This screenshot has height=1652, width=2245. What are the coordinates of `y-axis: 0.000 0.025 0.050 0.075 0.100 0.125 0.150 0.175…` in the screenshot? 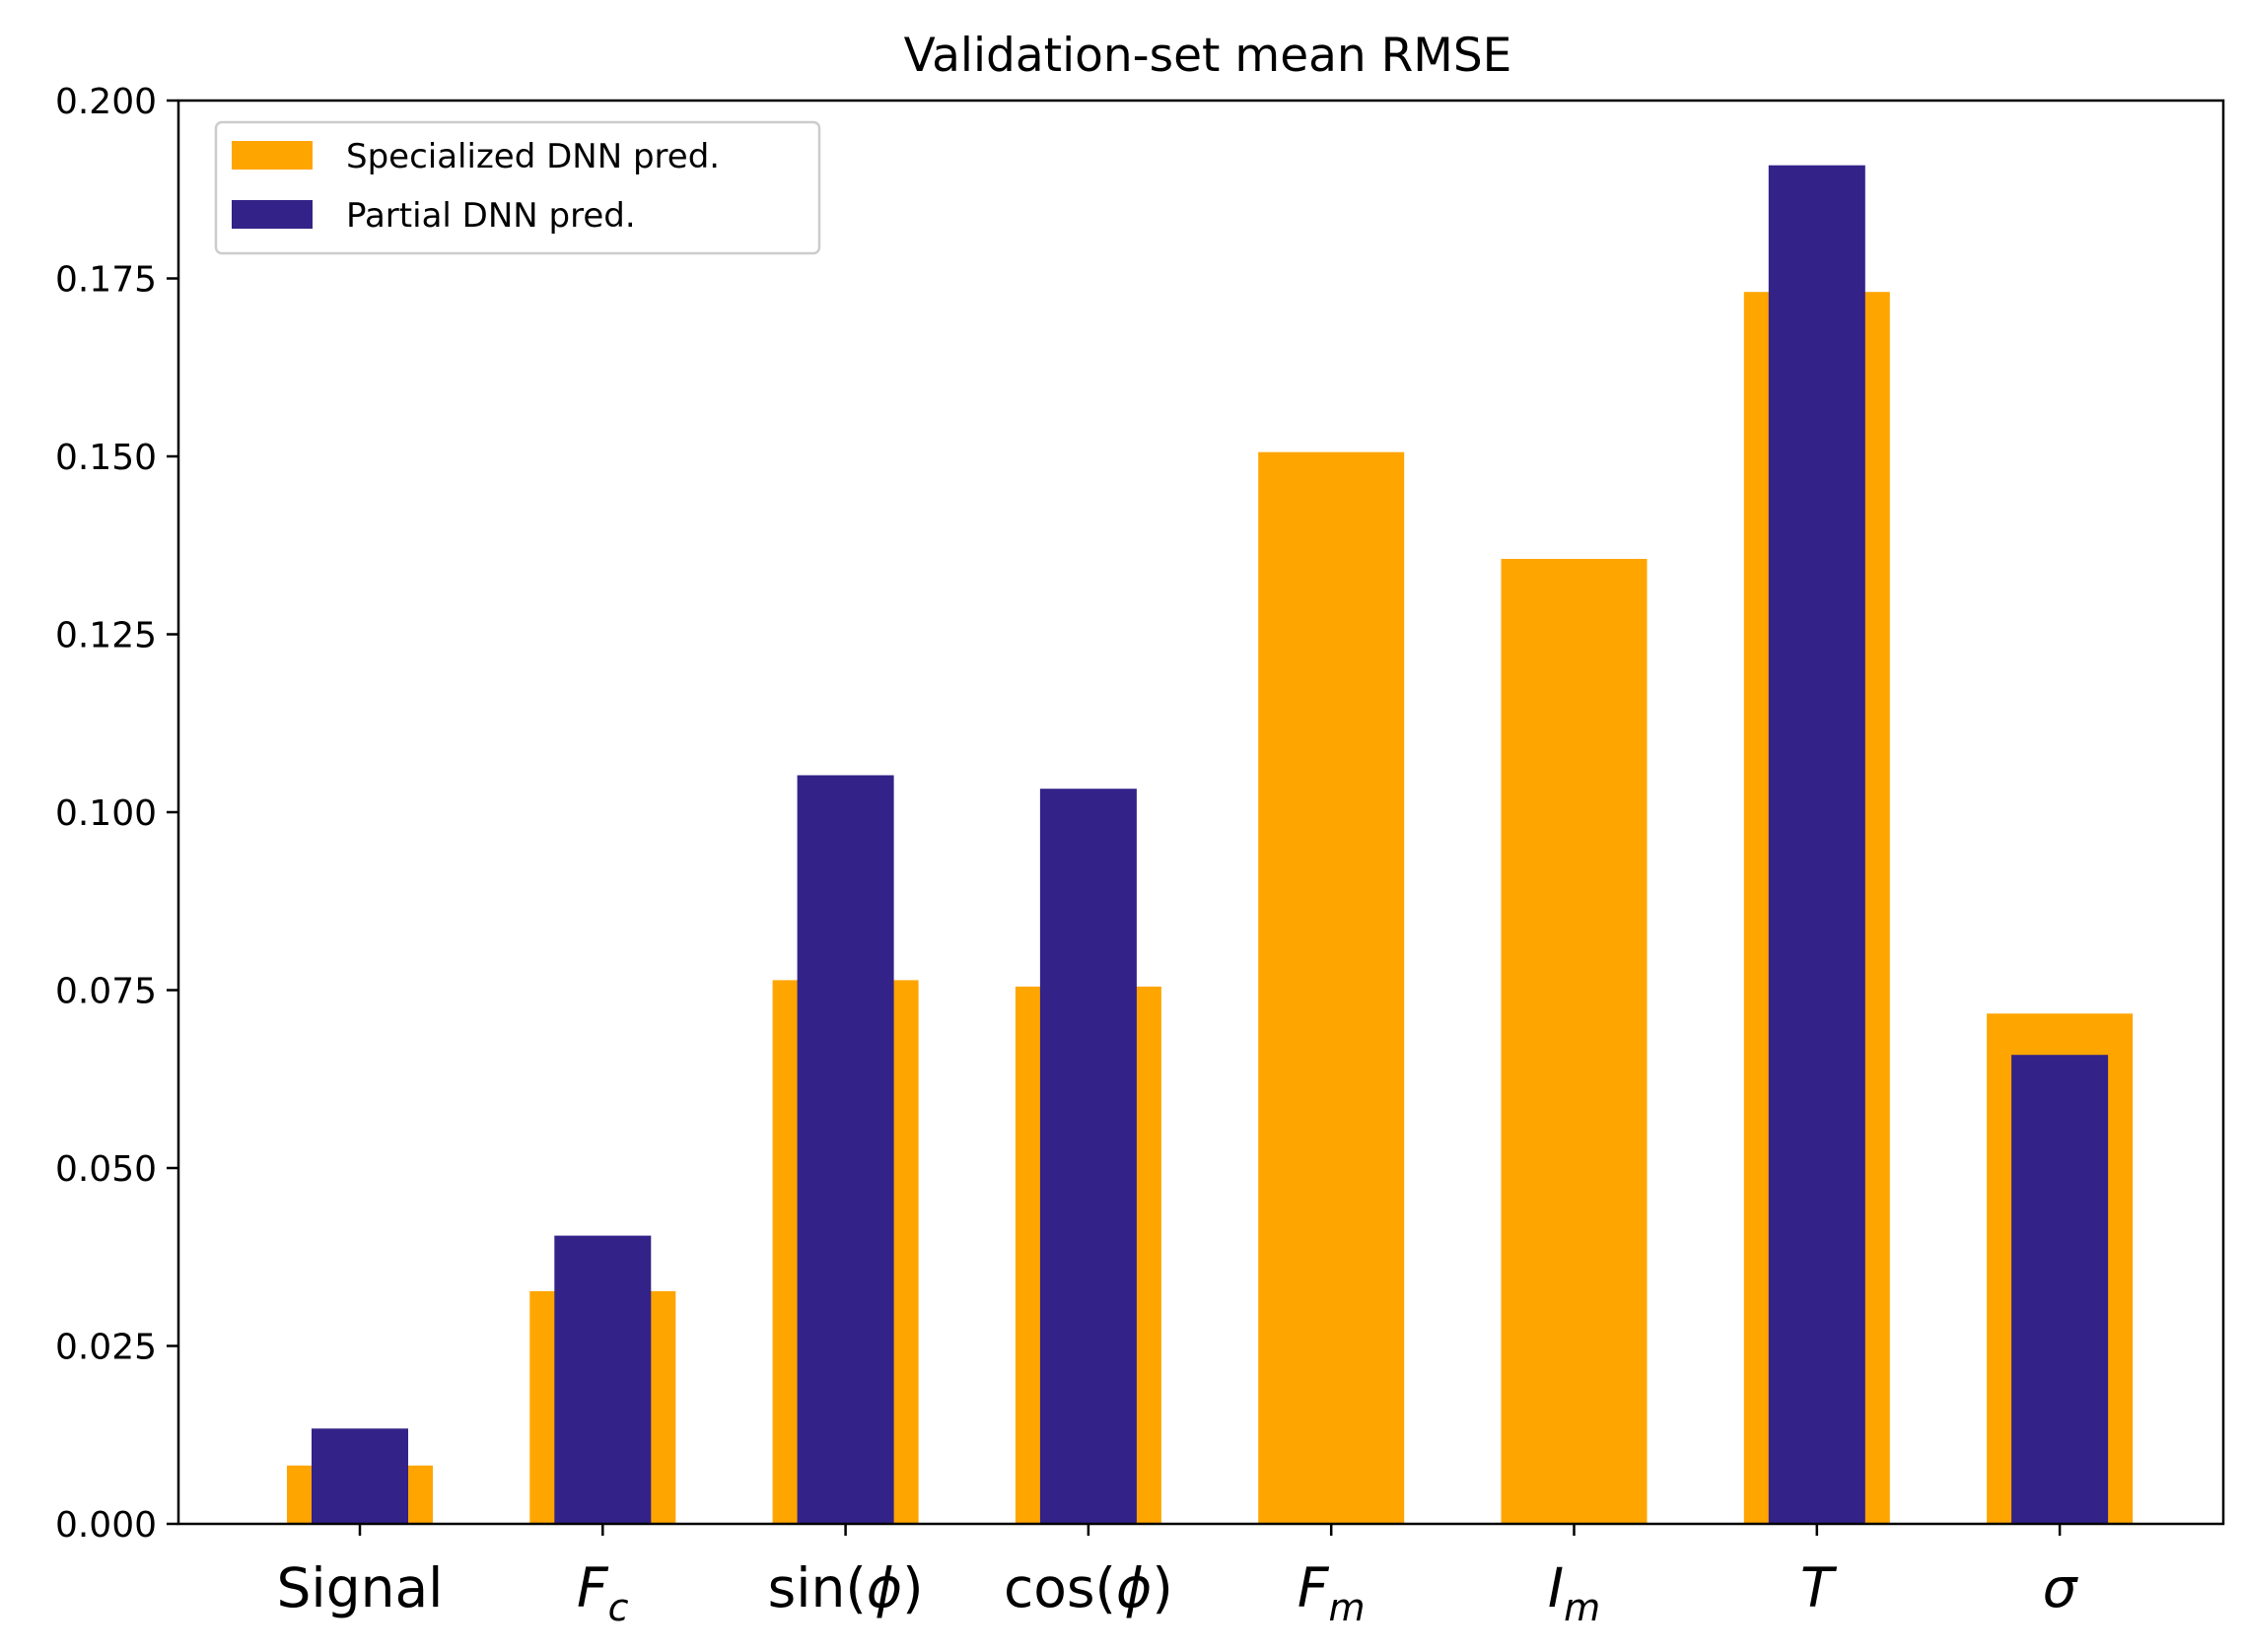 It's located at (116, 814).